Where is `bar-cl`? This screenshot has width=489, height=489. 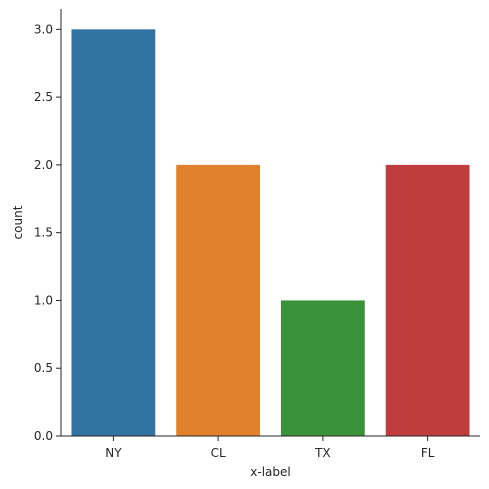
bar-cl is located at coordinates (218, 300).